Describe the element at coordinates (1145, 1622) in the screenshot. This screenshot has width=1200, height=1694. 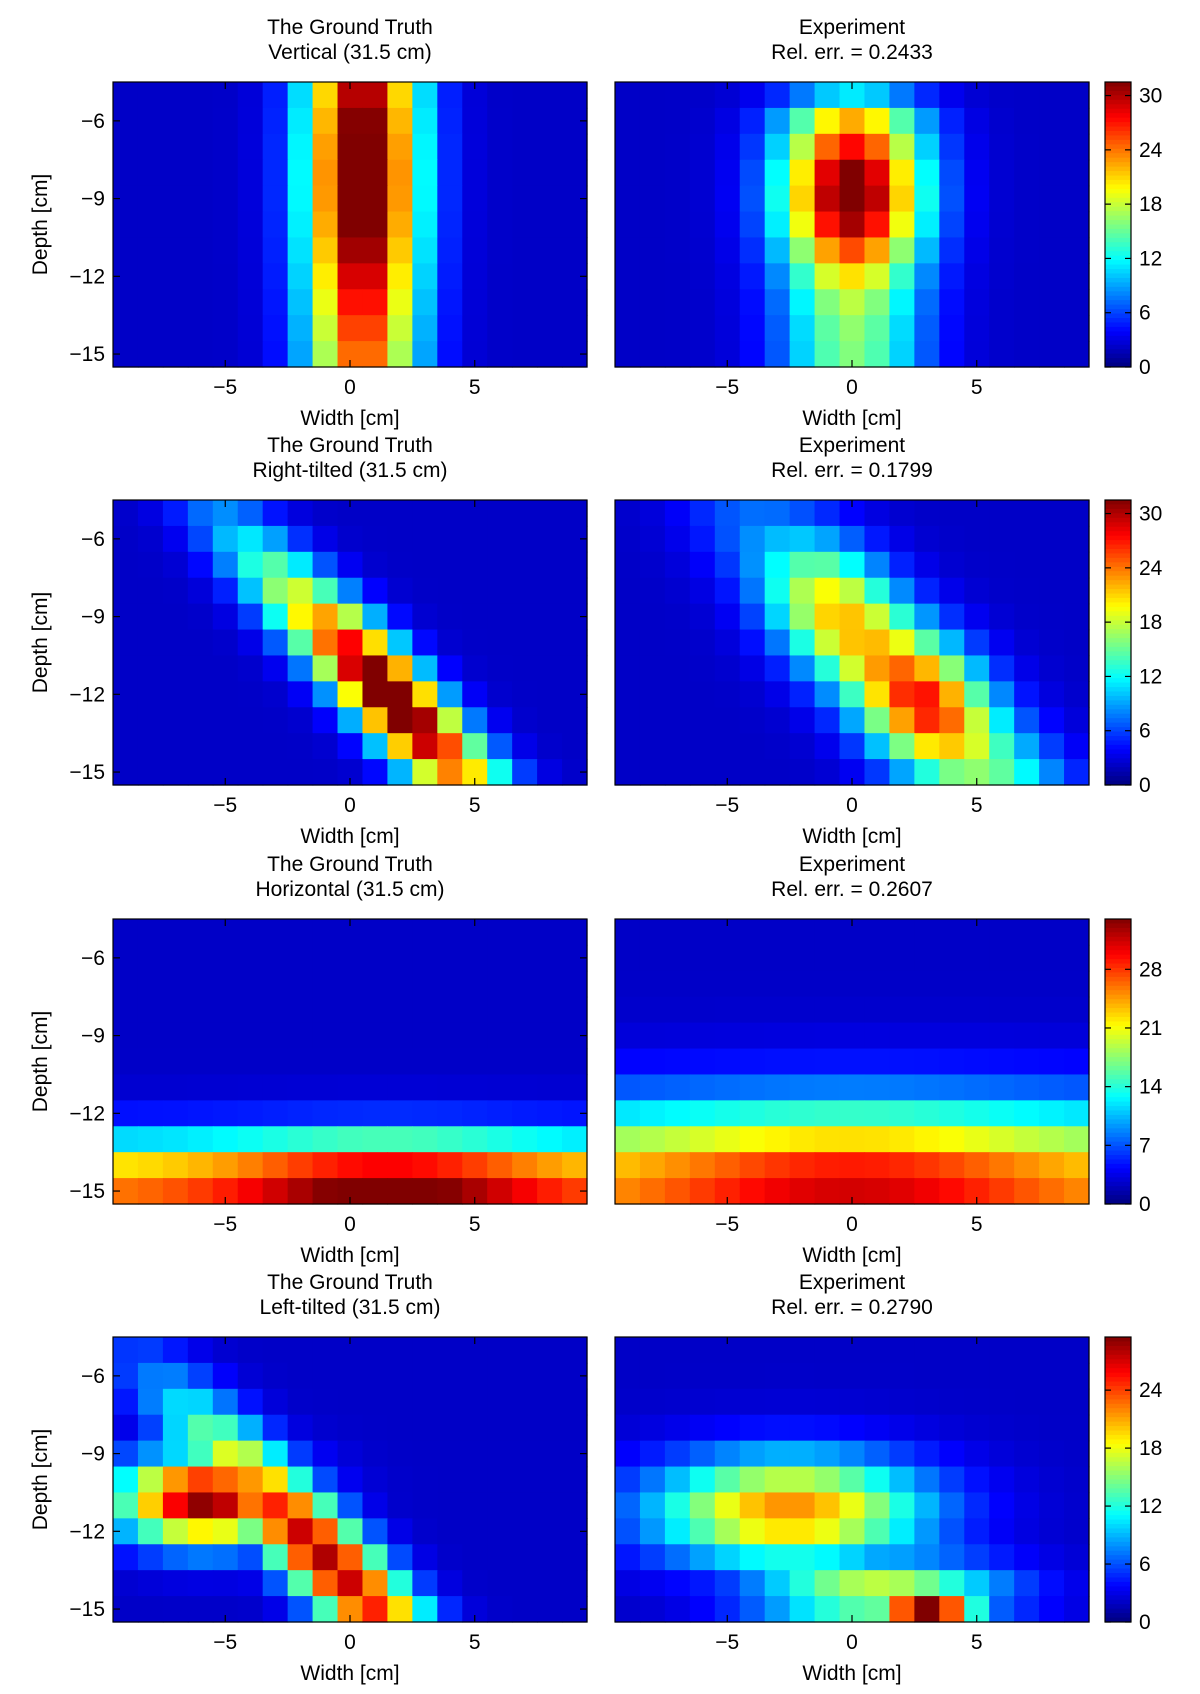
I see `colorbar-tick-label: 0` at that location.